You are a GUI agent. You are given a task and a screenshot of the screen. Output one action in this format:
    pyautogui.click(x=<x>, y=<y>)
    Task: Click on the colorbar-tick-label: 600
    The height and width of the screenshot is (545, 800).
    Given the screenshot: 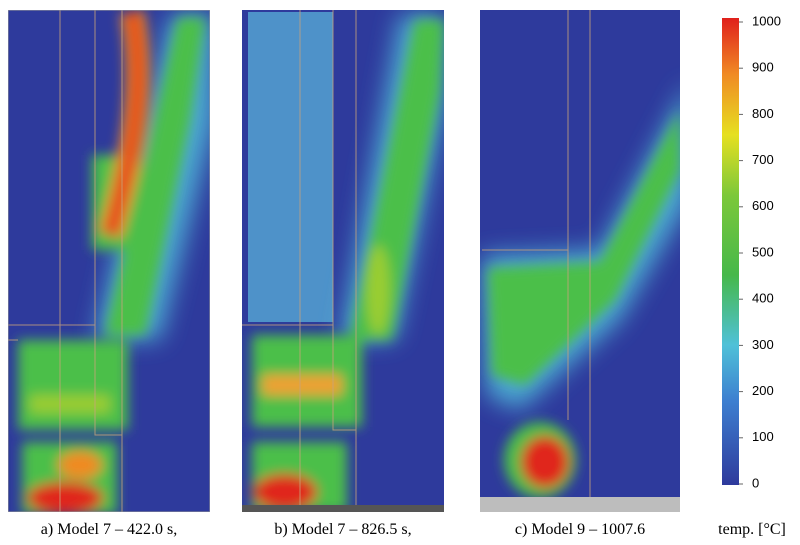 What is the action you would take?
    pyautogui.click(x=763, y=205)
    